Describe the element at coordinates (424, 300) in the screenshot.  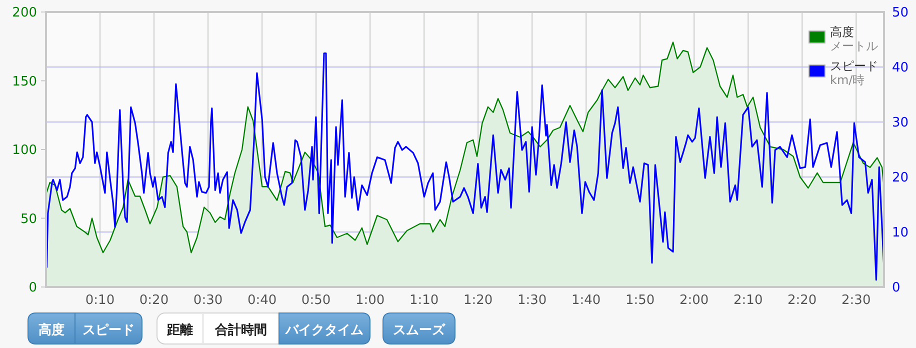
I see `x-tick-label: 1:10` at that location.